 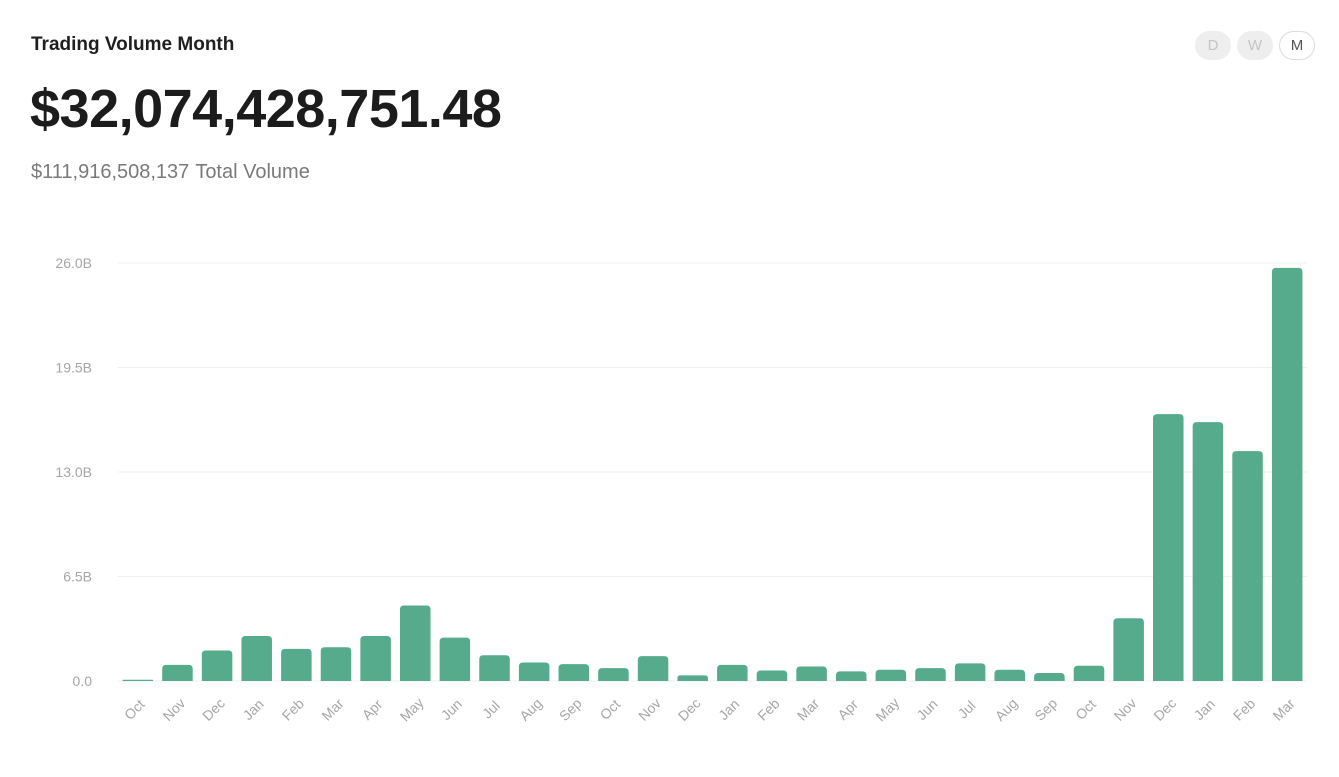 I want to click on chart-title: Trading Volume Month, so click(x=133, y=44).